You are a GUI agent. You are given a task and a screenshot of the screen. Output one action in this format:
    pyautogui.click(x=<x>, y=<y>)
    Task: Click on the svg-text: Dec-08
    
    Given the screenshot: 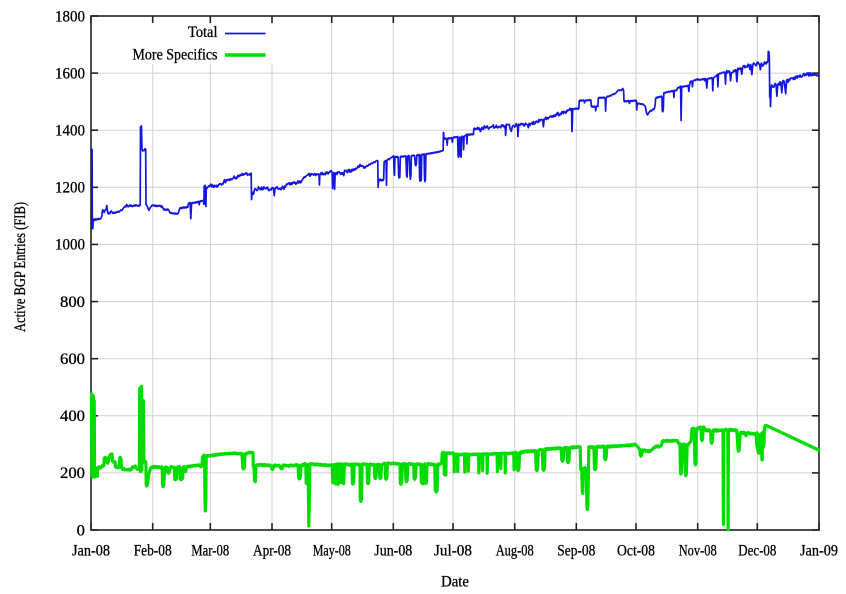 What is the action you would take?
    pyautogui.click(x=757, y=551)
    